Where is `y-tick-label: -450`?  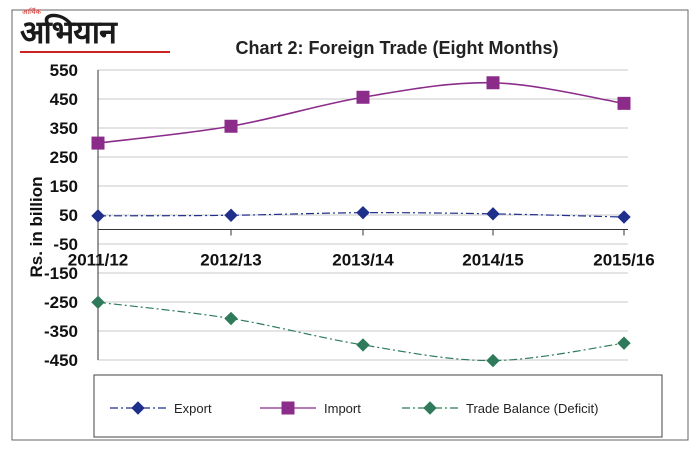 y-tick-label: -450 is located at coordinates (61, 360).